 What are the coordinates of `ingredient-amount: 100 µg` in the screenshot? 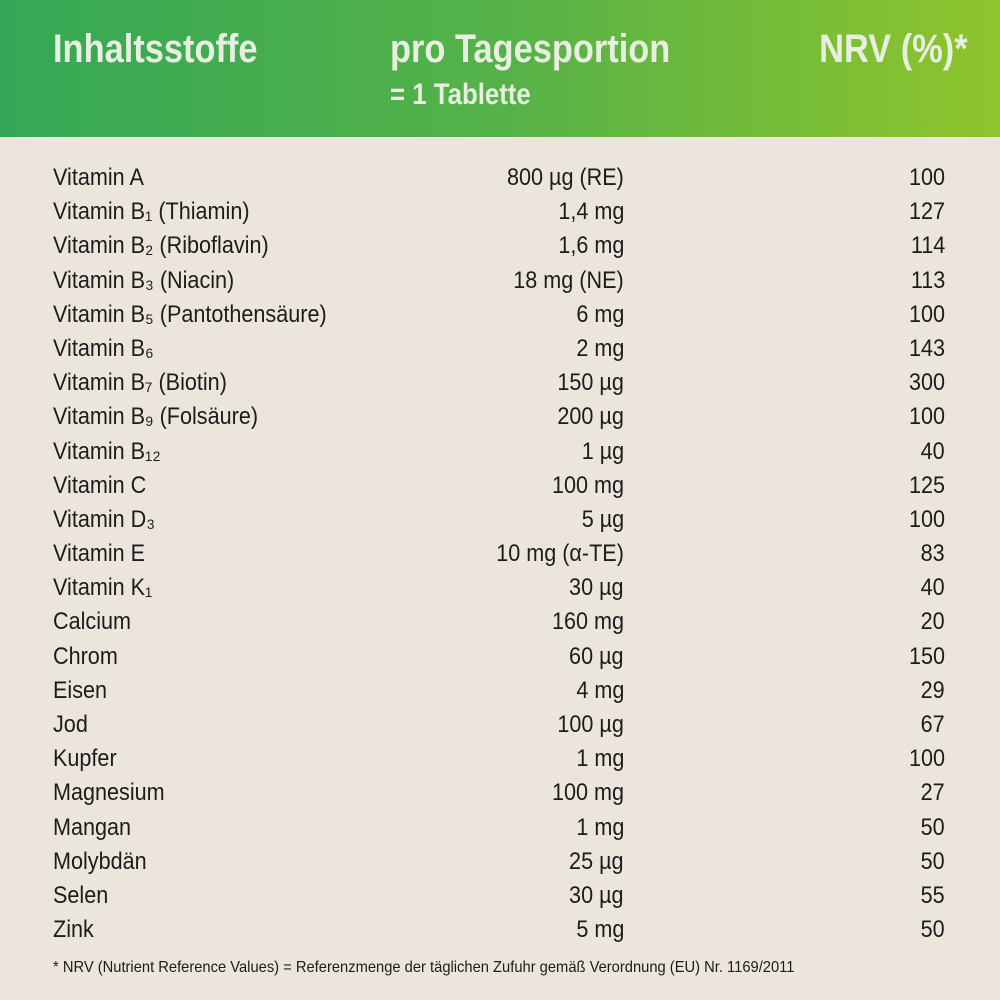 It's located at (590, 724).